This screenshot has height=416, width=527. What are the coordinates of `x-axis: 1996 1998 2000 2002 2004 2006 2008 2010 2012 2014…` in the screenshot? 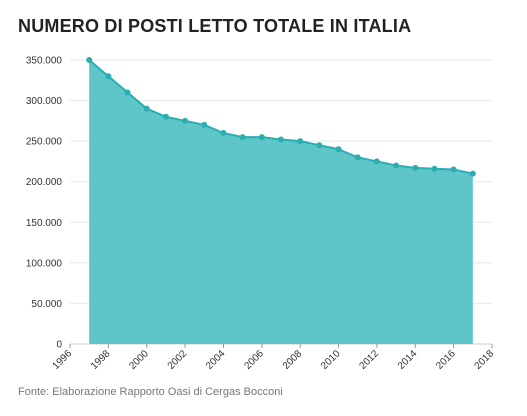 It's located at (274, 358).